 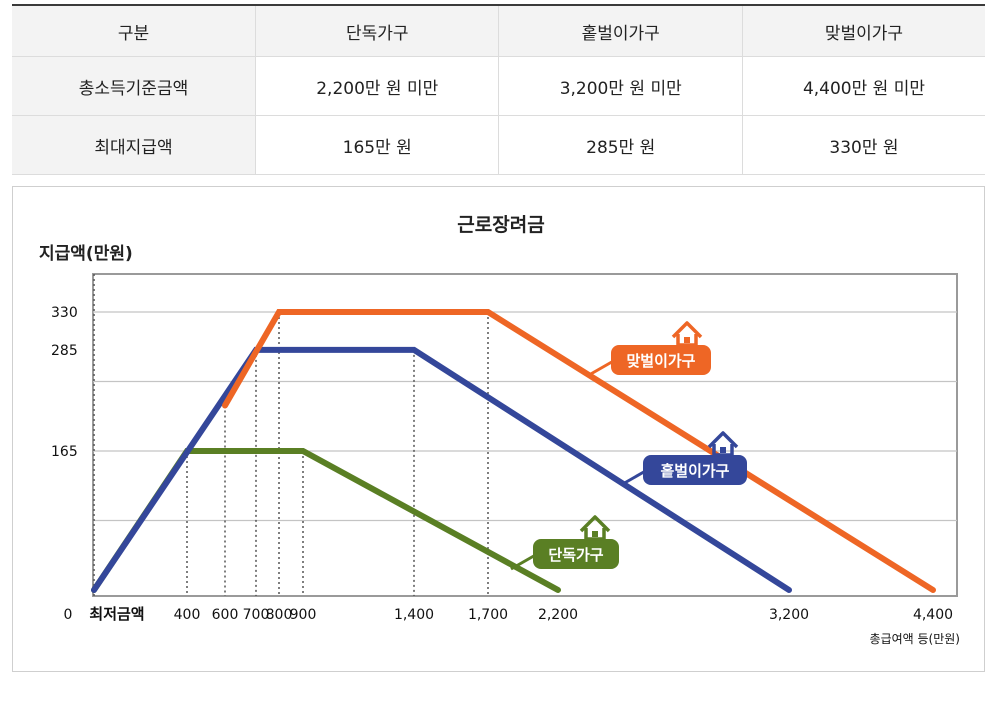 I want to click on table-cell: 165만 원, so click(x=376, y=145).